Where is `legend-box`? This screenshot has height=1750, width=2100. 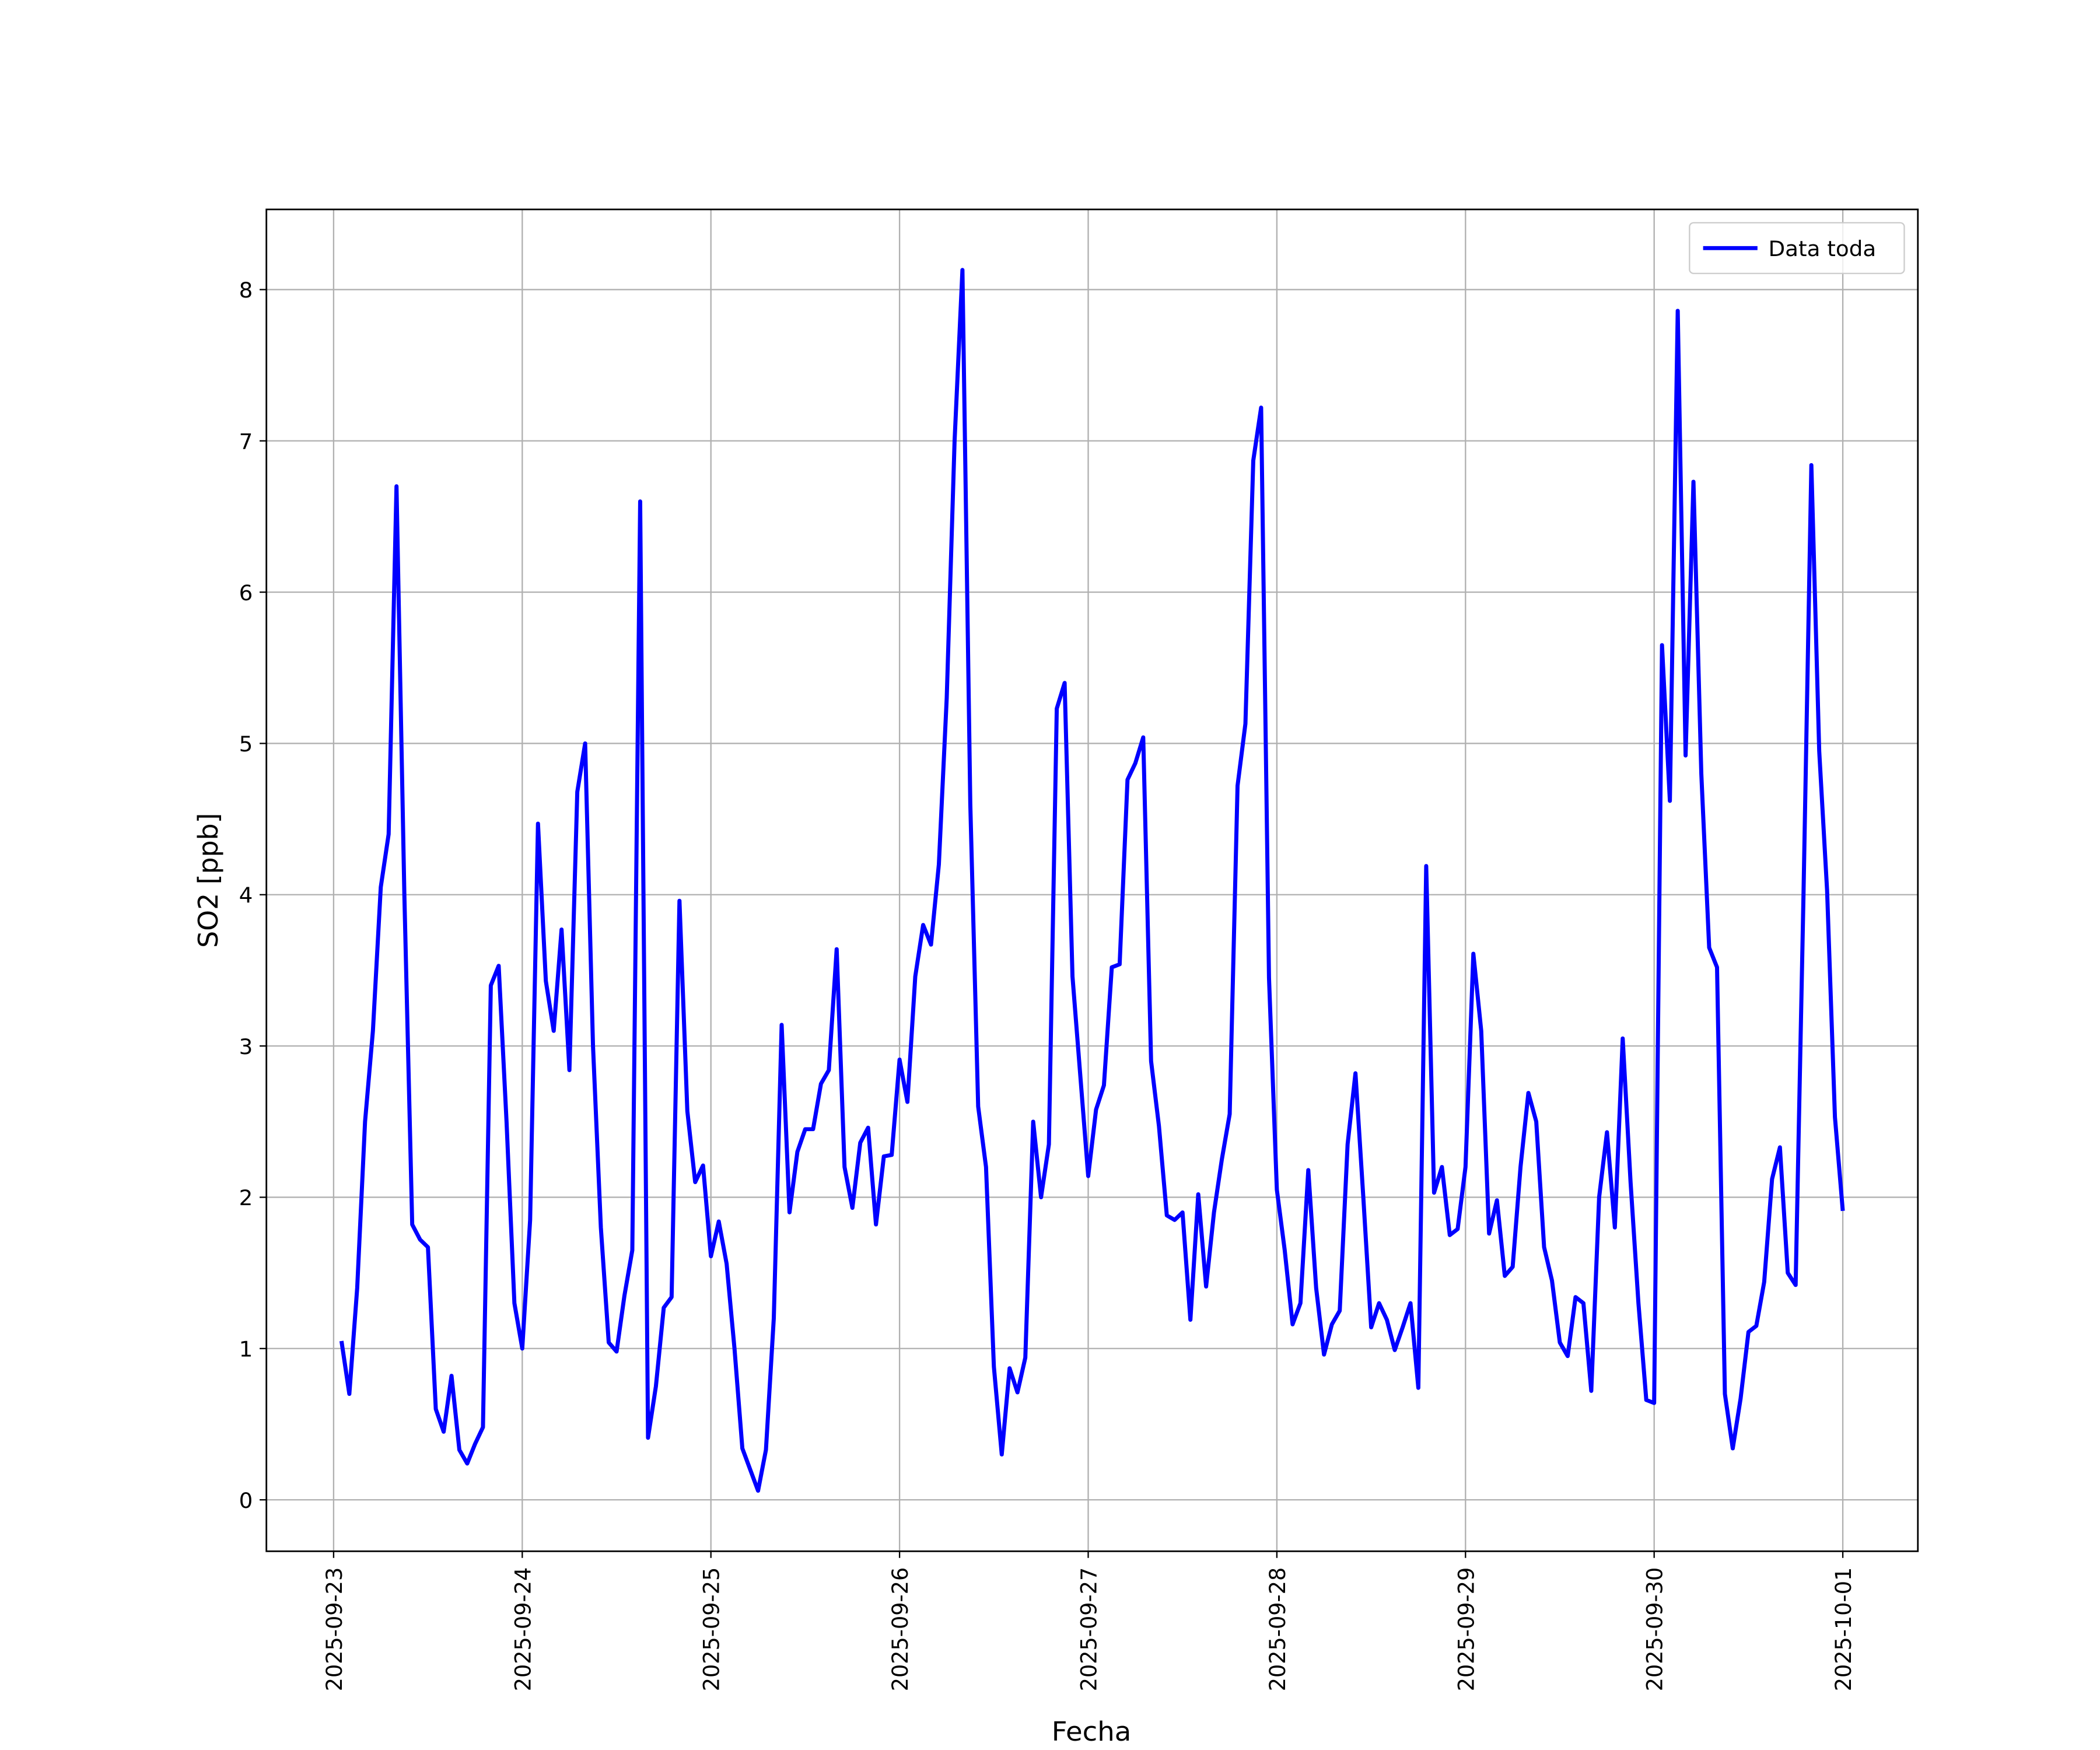
legend-box is located at coordinates (1797, 248).